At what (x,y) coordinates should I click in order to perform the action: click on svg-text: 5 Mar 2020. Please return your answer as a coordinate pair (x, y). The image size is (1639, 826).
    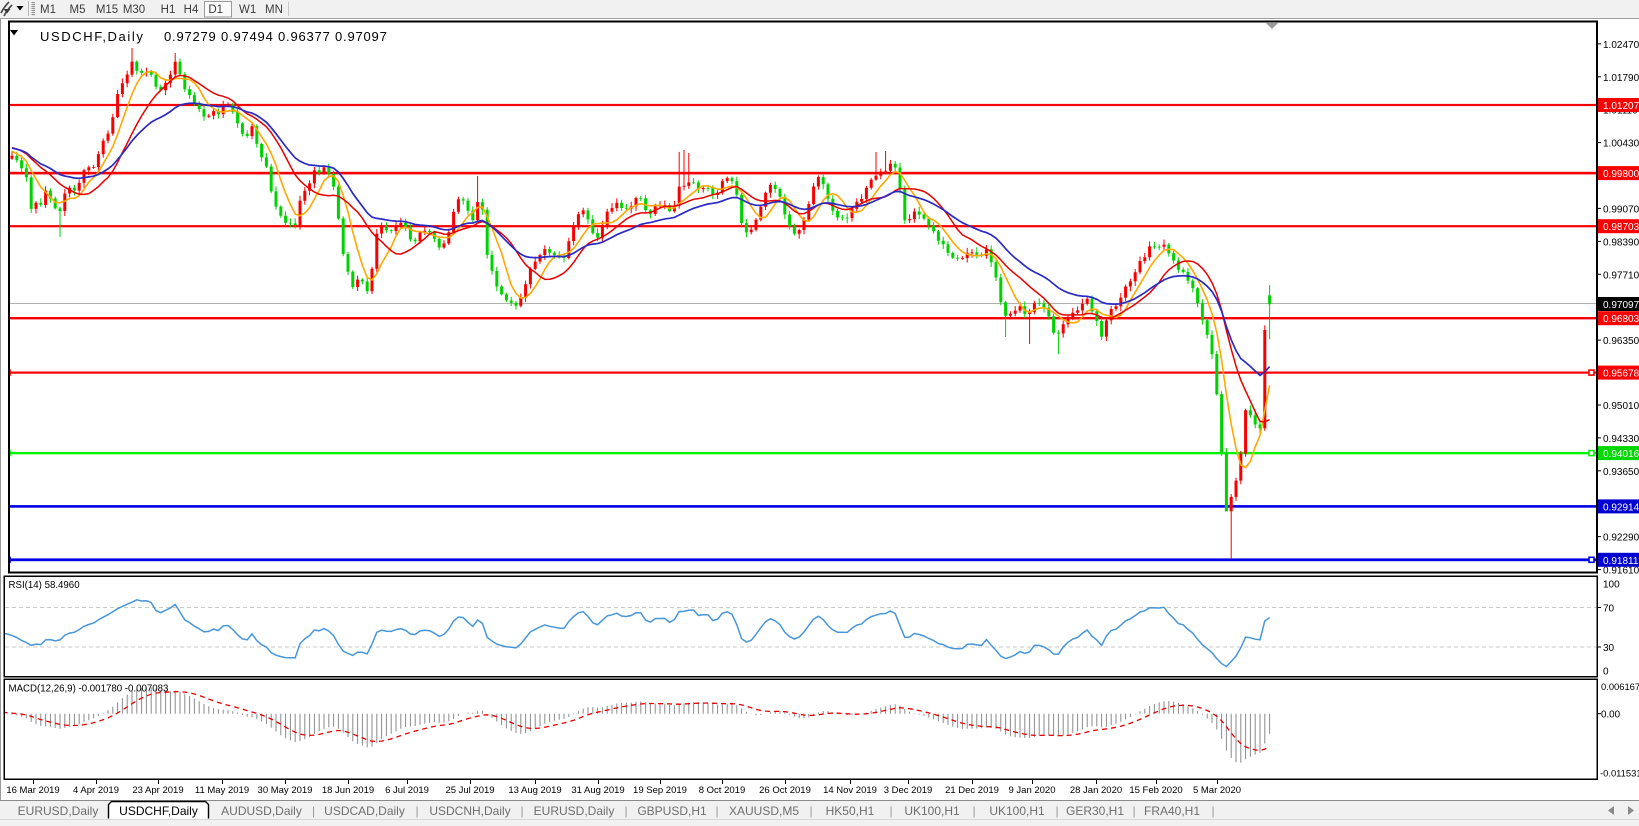
    Looking at the image, I should click on (1217, 790).